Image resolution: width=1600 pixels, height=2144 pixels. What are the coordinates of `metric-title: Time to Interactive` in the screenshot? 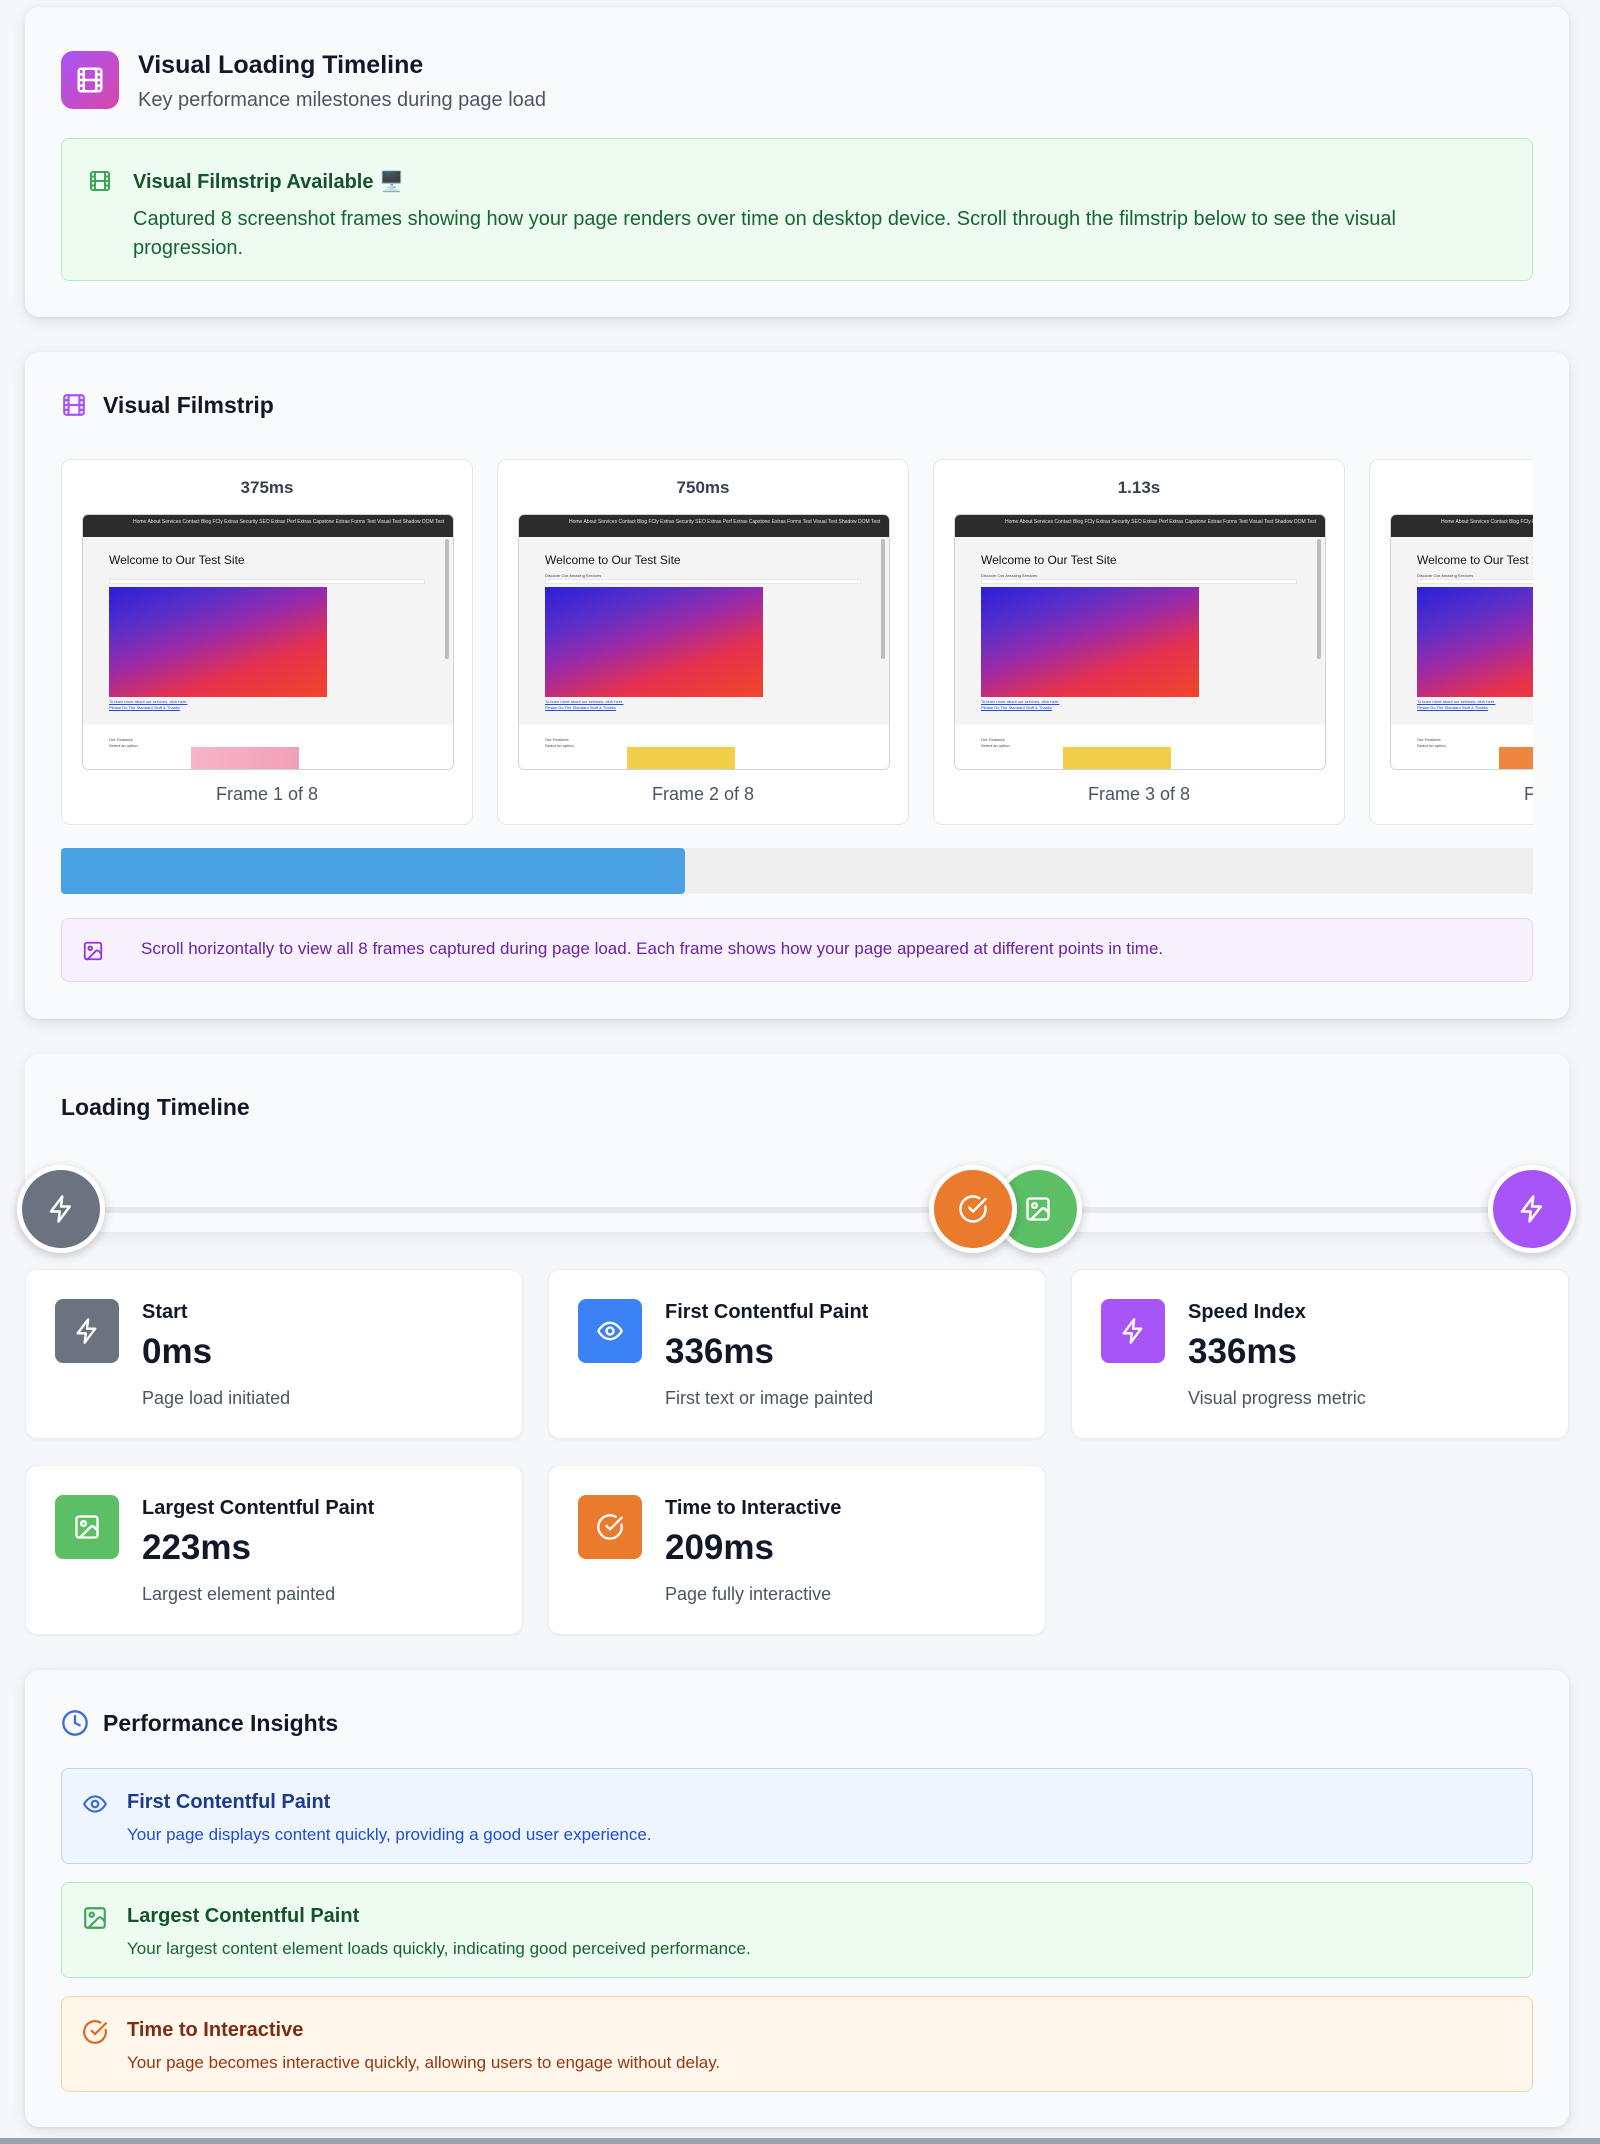 It's located at (753, 1508).